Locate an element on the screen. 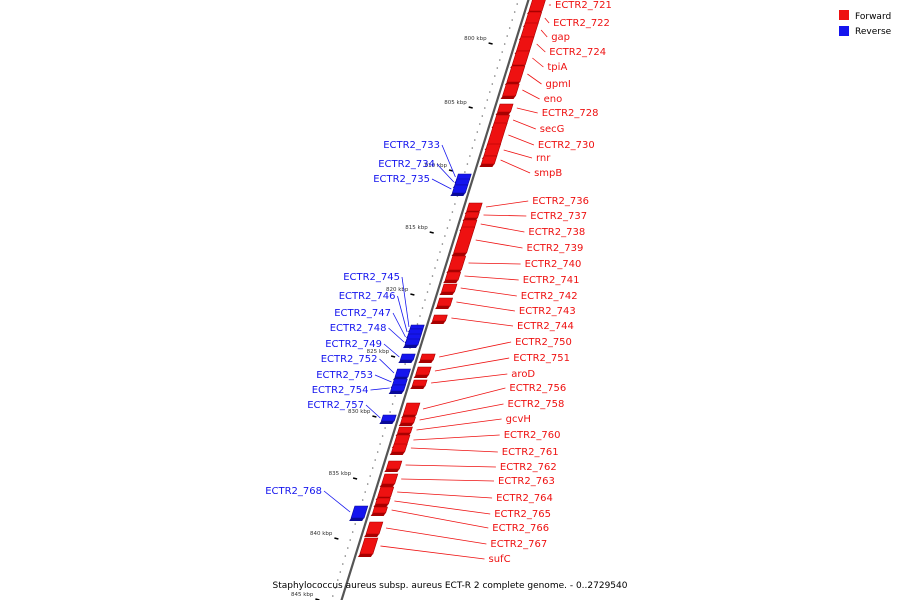 This screenshot has height=600, width=900. forward-gene-label: ECTR2_736 is located at coordinates (560, 201).